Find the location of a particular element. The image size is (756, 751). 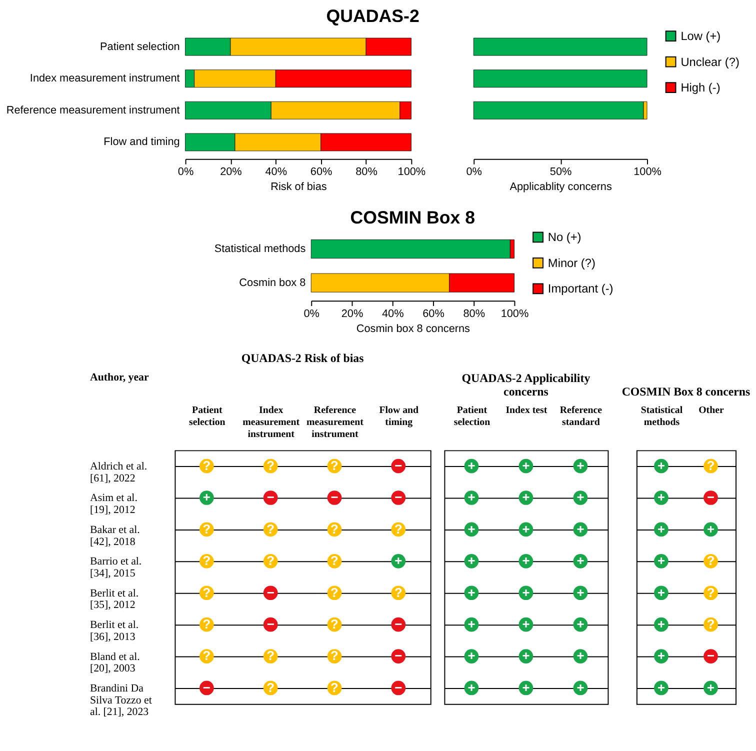

y-tick-label: Bland et al. [20], 2003 is located at coordinates (115, 662).